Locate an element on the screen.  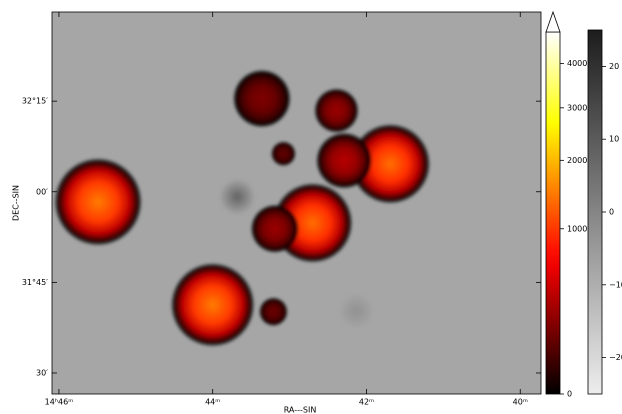
colorbar-tick-label: 10 is located at coordinates (614, 139).